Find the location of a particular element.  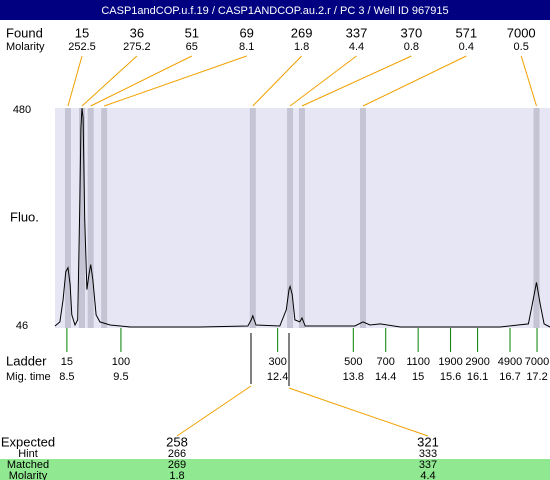

molarity-label: Molarity is located at coordinates (28, 475).